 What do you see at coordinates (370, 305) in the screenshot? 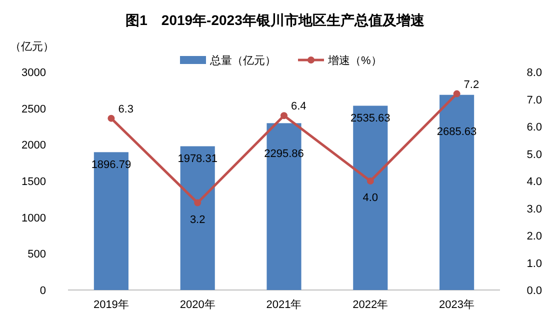
I see `x-tick-label: 2022年` at bounding box center [370, 305].